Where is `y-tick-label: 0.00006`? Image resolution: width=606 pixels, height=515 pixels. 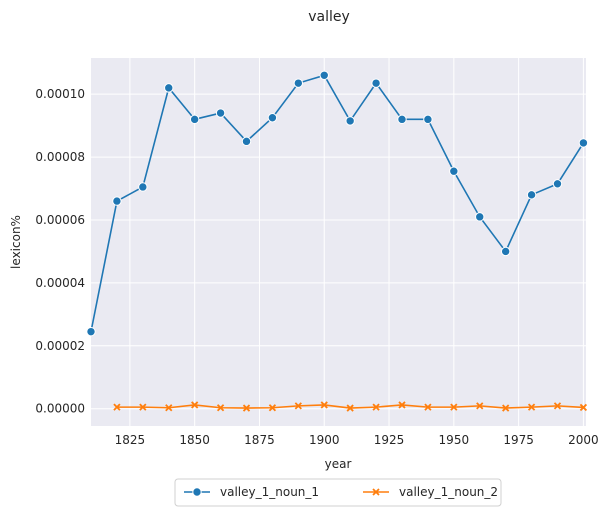 y-tick-label: 0.00006 is located at coordinates (60, 220).